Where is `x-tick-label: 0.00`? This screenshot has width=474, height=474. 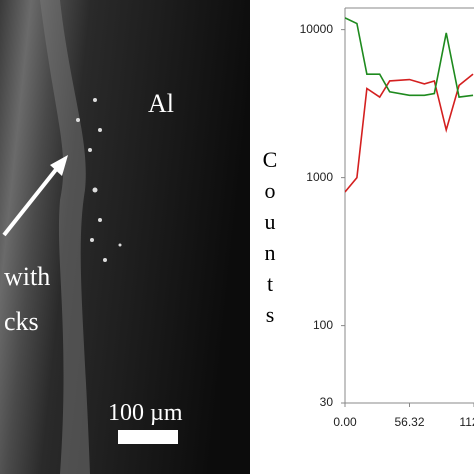 x-tick-label: 0.00 is located at coordinates (345, 422).